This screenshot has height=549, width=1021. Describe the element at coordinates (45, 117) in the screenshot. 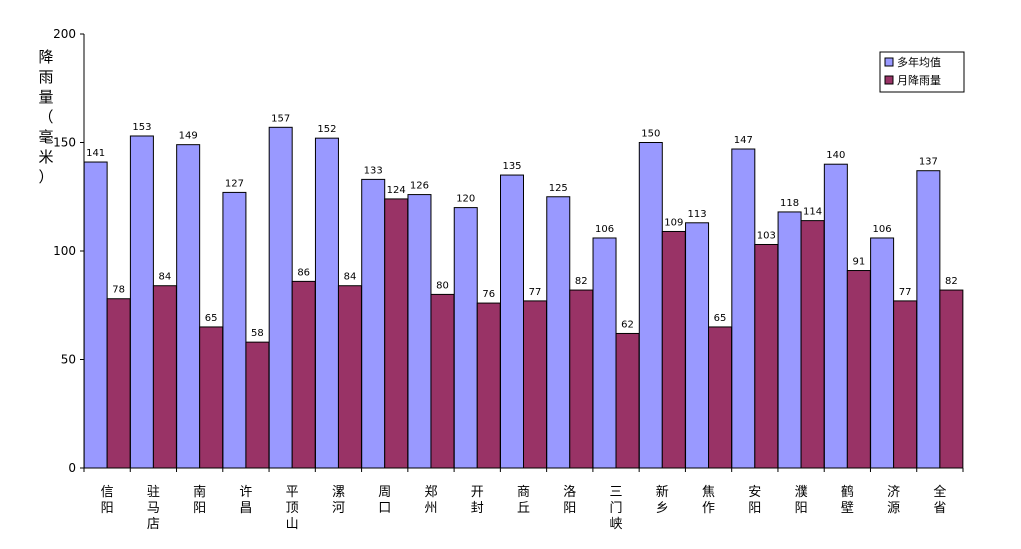

I see `y-axis-label: 降雨量（毫米）` at that location.